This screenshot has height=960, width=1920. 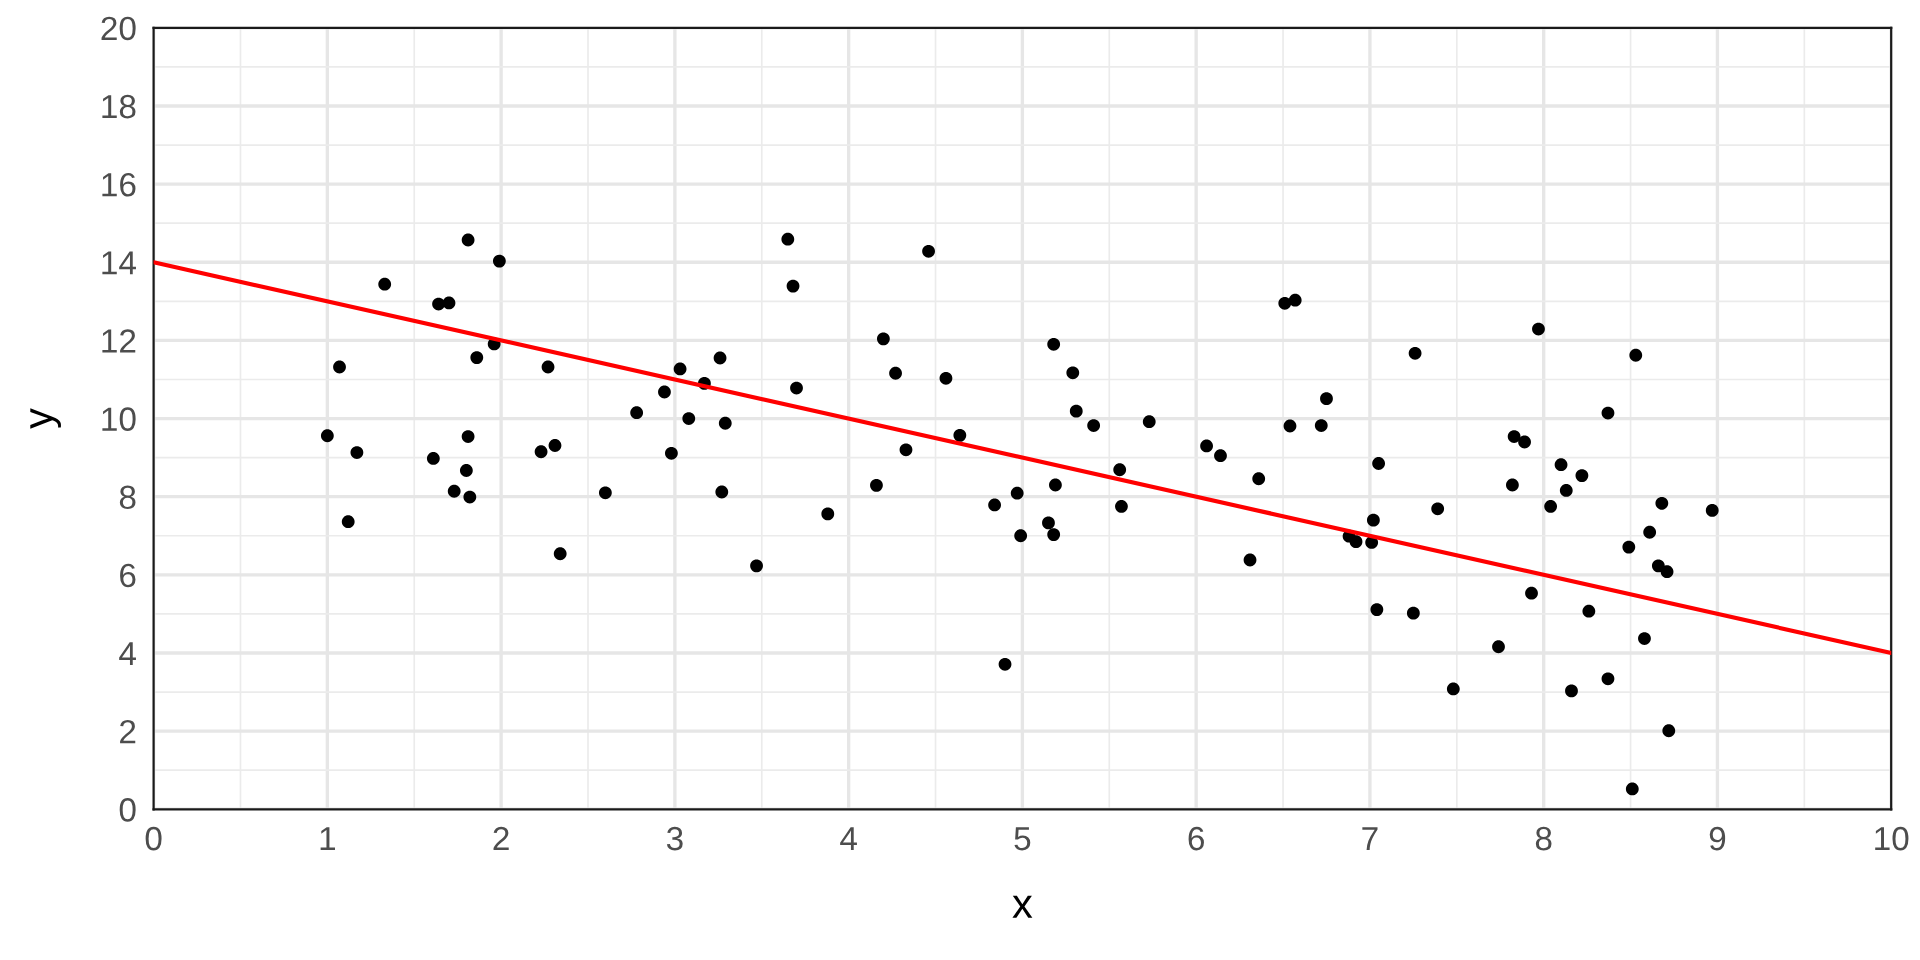 I want to click on x-tick-label: 6, so click(x=1196, y=838).